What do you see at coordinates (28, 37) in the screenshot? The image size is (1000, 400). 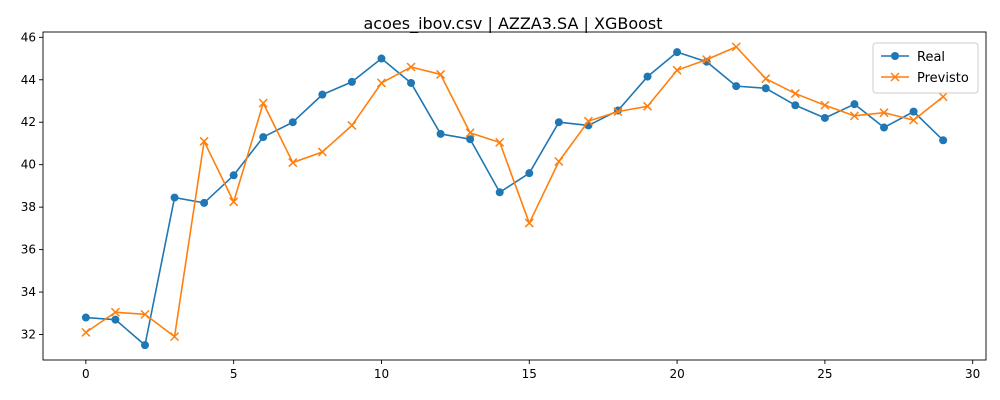 I see `y-tick-label: 46` at bounding box center [28, 37].